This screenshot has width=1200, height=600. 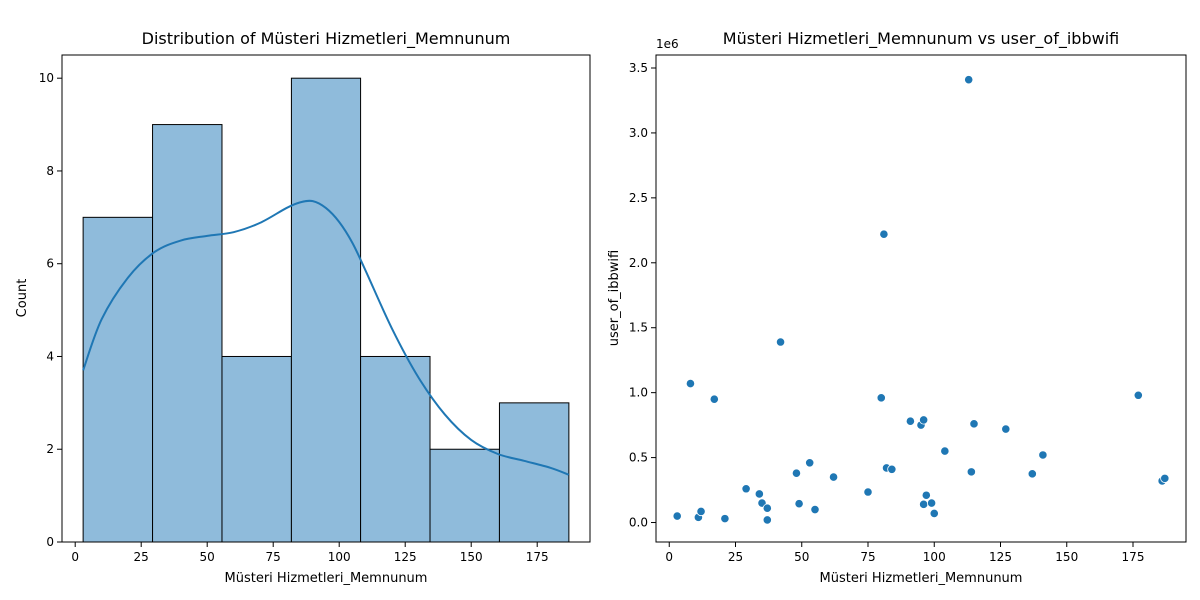 I want to click on histogram-x-label: Müsteri Hizmetleri_Memnunum, so click(x=326, y=578).